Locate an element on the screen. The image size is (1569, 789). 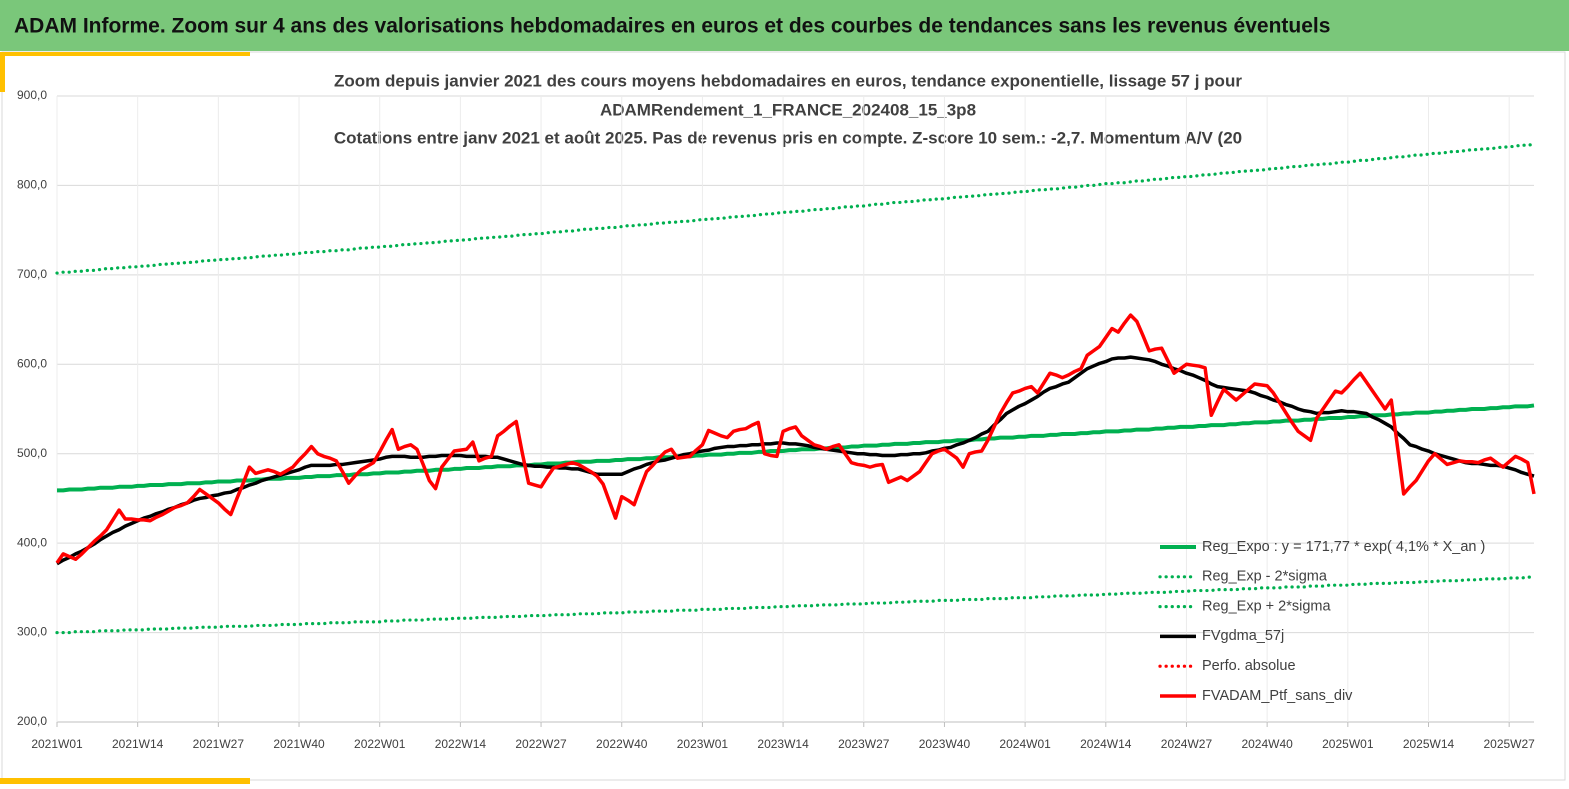
legend-label: Reg_Exp + 2*sigma is located at coordinates (1266, 606).